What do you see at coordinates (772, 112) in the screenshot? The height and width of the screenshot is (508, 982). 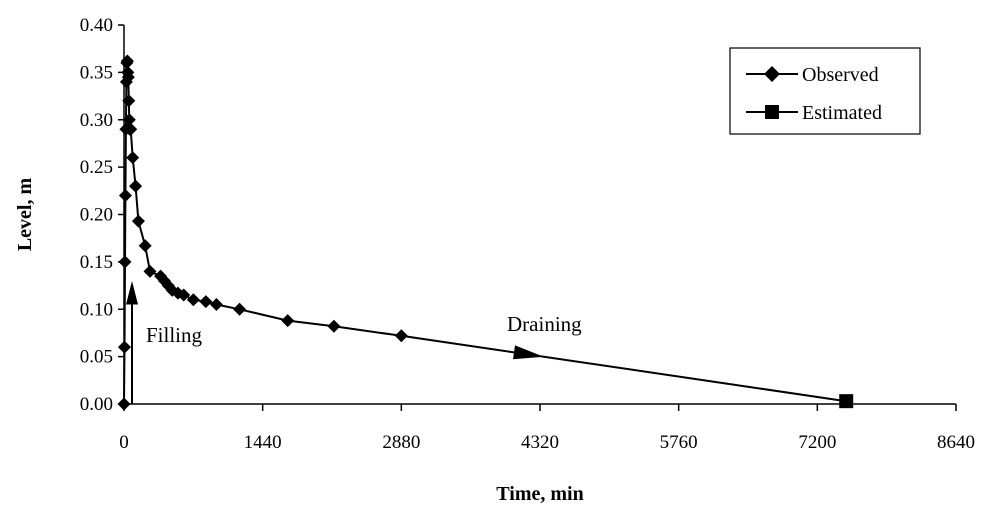 I see `legend-estimated-marker` at bounding box center [772, 112].